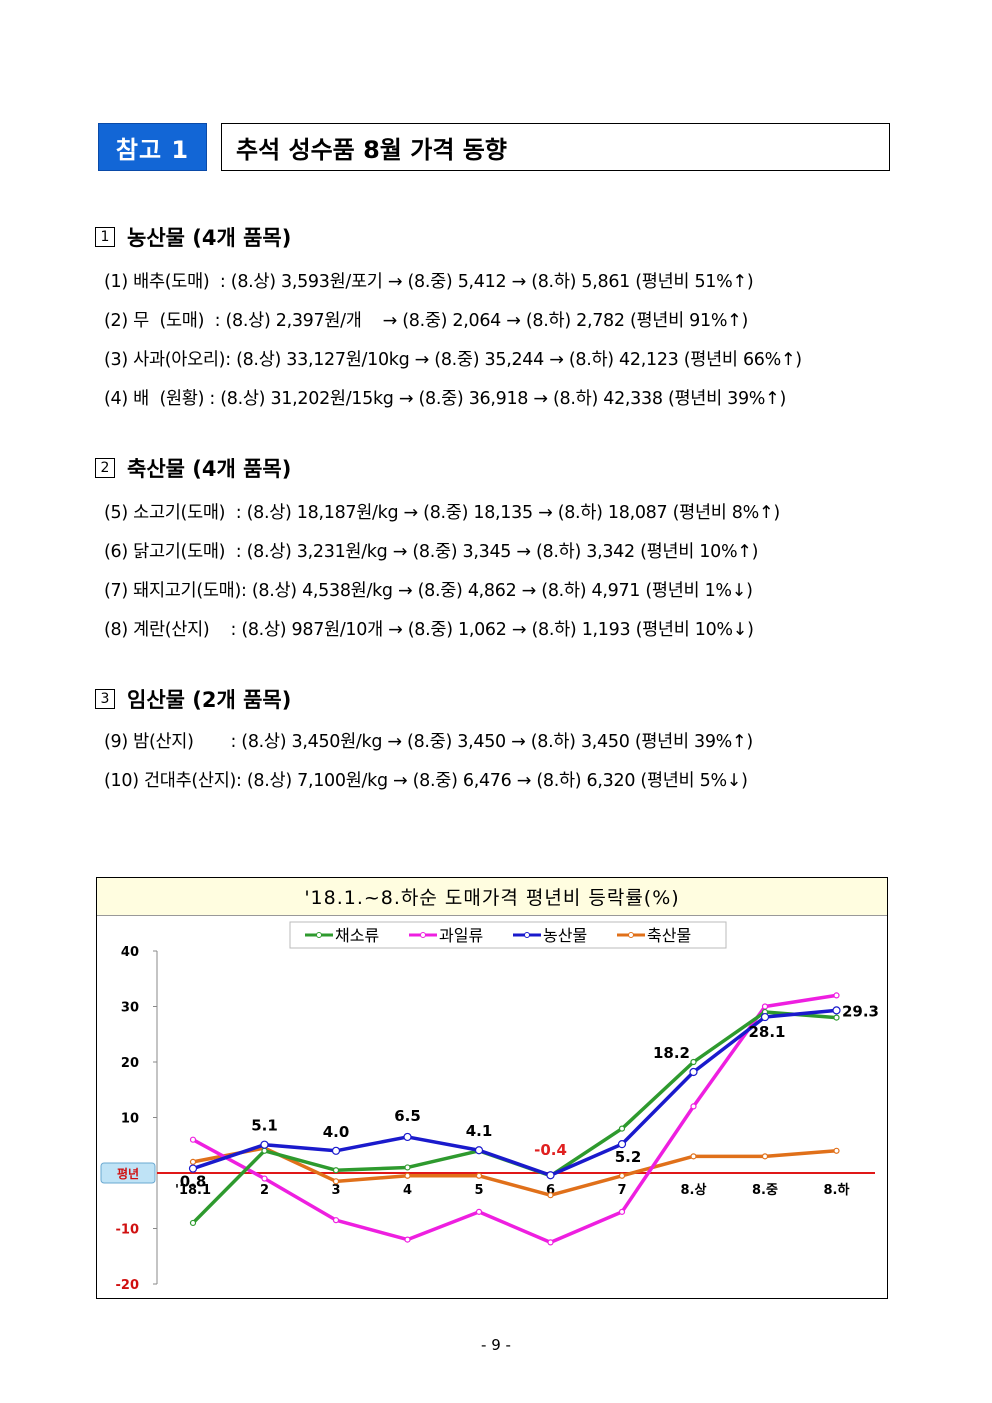  Describe the element at coordinates (264, 1190) in the screenshot. I see `x-tick-label: 2` at that location.